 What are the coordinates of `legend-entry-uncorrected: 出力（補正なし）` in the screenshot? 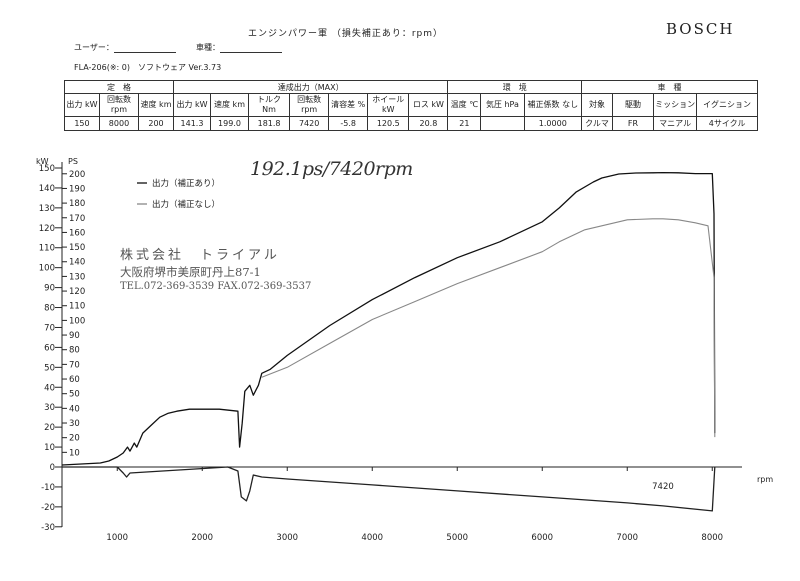 It's located at (186, 204).